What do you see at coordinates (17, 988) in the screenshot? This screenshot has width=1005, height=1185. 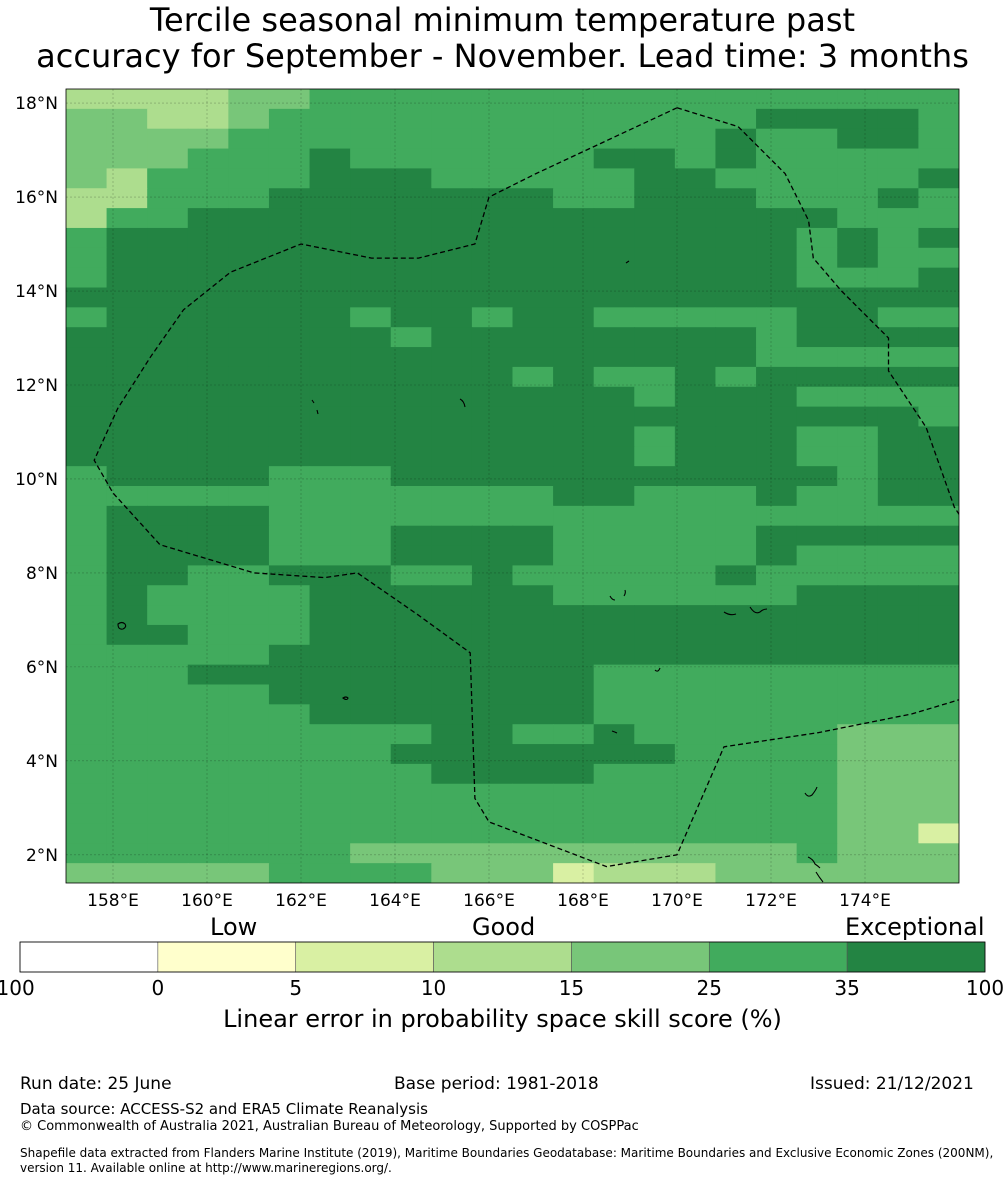 I see `colorbar-tick-label: -100` at bounding box center [17, 988].